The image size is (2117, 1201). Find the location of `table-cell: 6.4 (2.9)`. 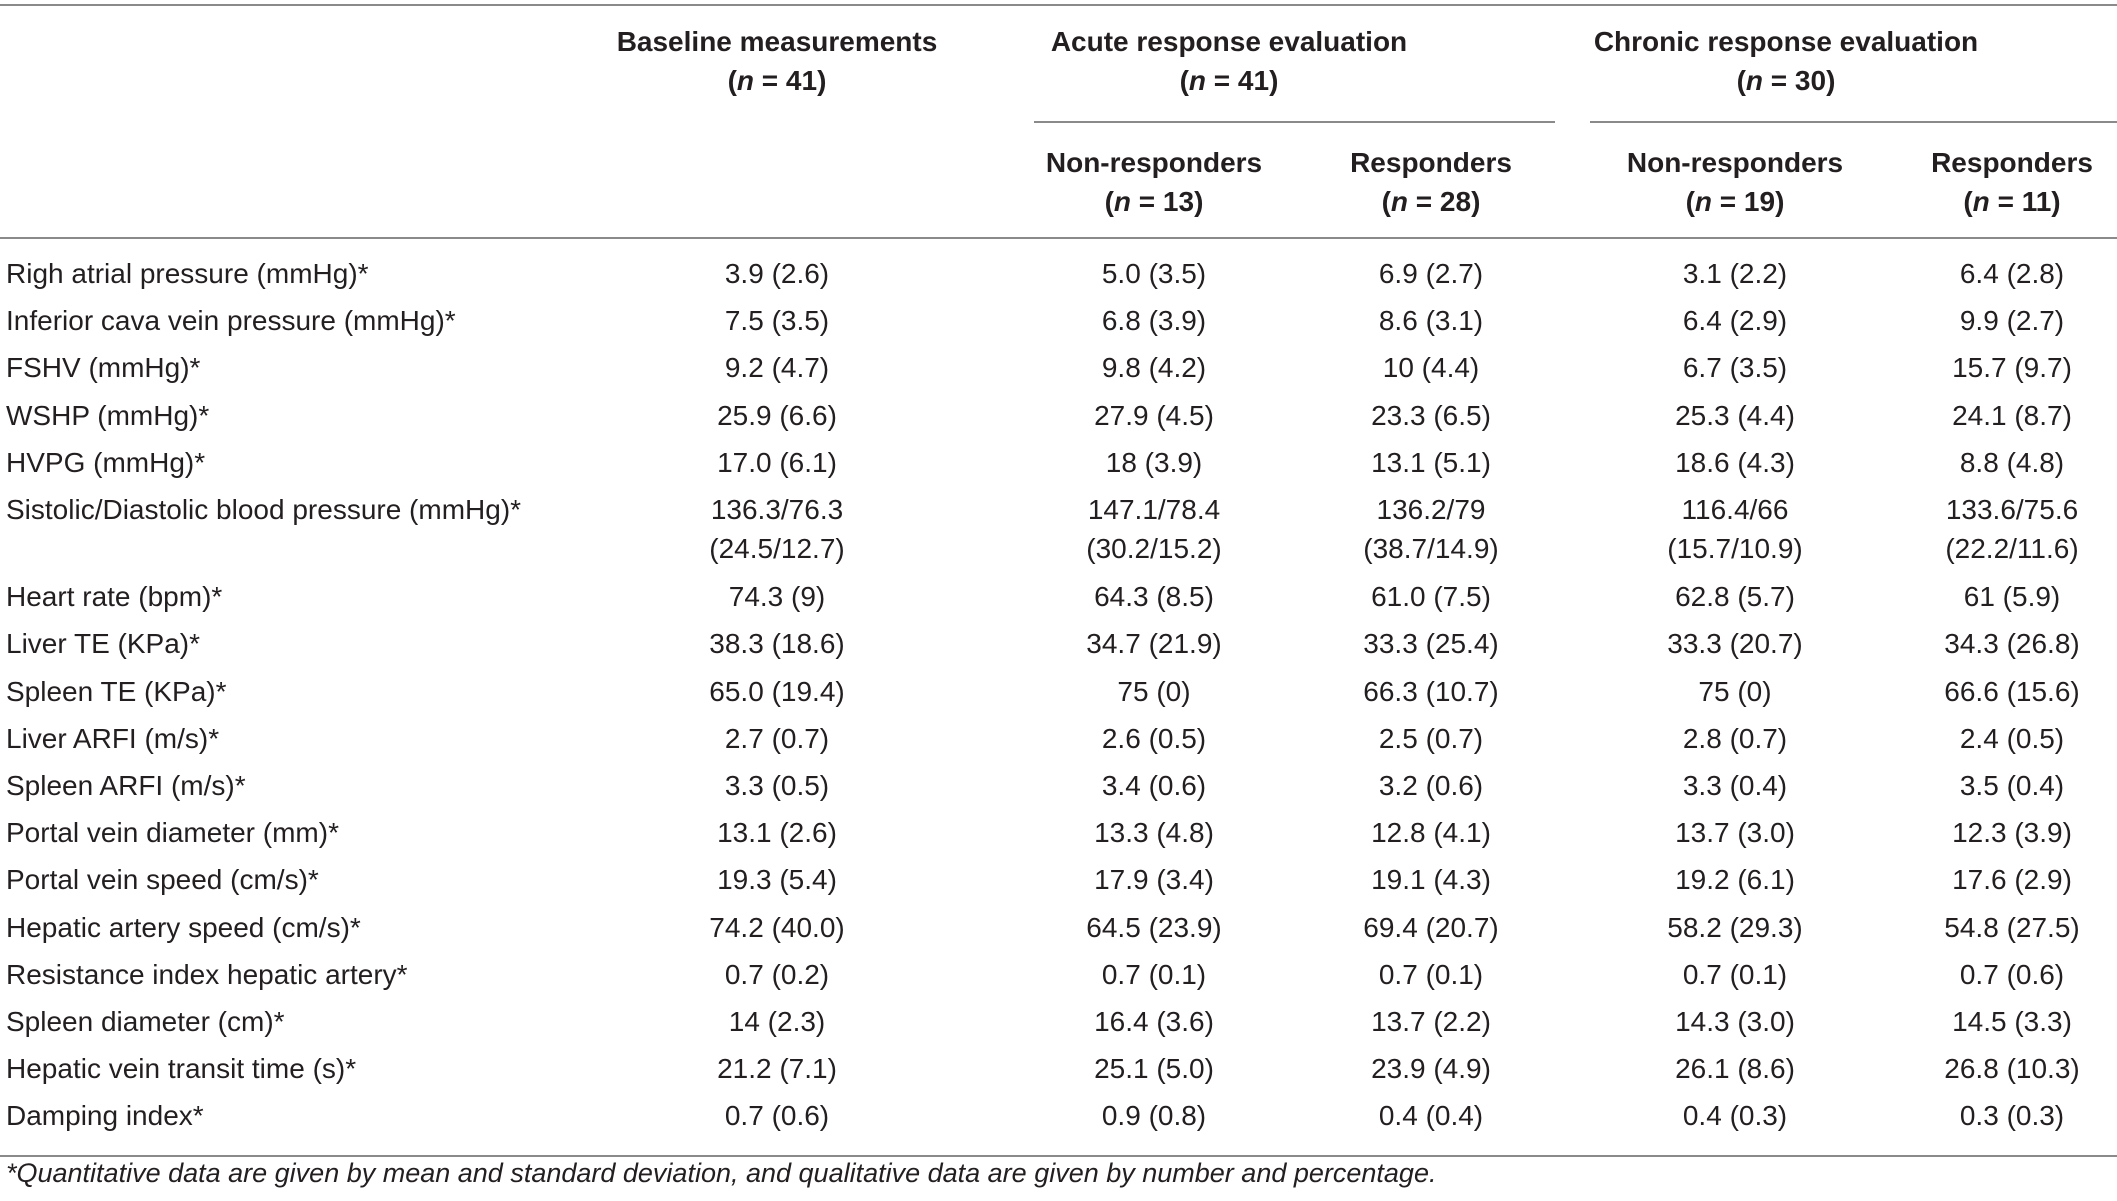

table-cell: 6.4 (2.9) is located at coordinates (1735, 321).